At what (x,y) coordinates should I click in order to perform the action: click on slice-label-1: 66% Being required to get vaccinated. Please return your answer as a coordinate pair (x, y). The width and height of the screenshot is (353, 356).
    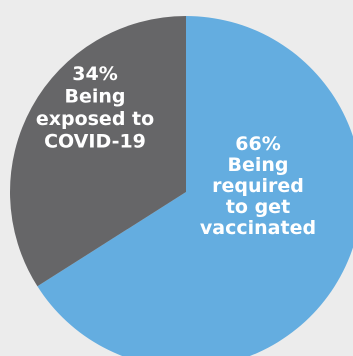
    Looking at the image, I should click on (258, 186).